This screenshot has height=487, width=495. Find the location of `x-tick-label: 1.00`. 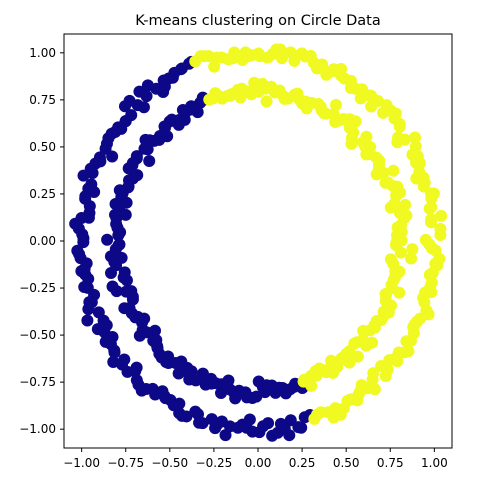

x-tick-label: 1.00 is located at coordinates (434, 463).